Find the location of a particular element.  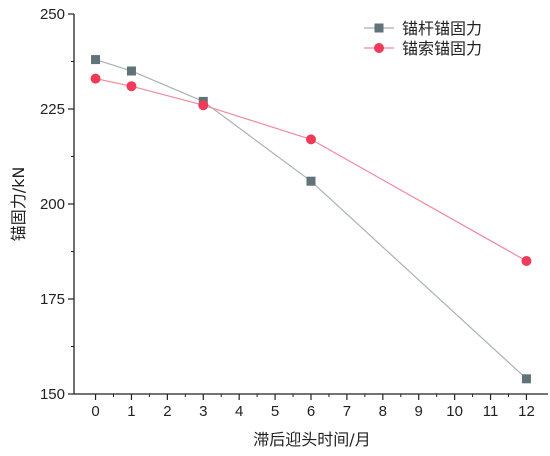

x-tick-label: 2 is located at coordinates (167, 411).